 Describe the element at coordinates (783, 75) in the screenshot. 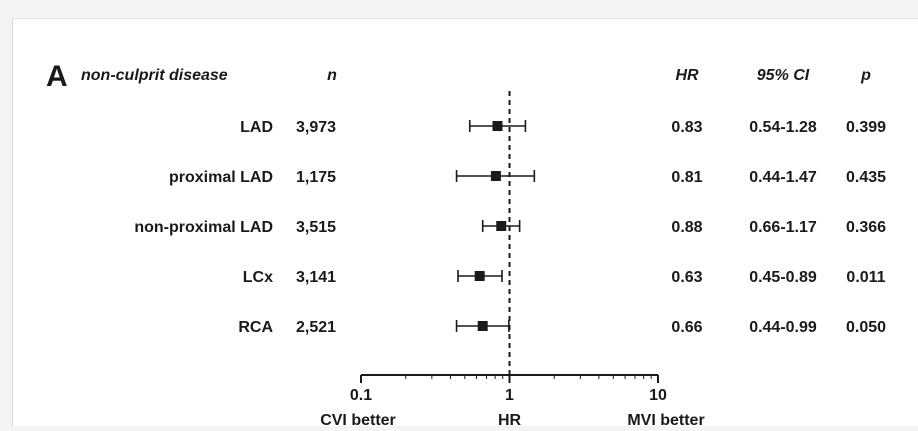

I see `header-ci: 95% CI` at that location.